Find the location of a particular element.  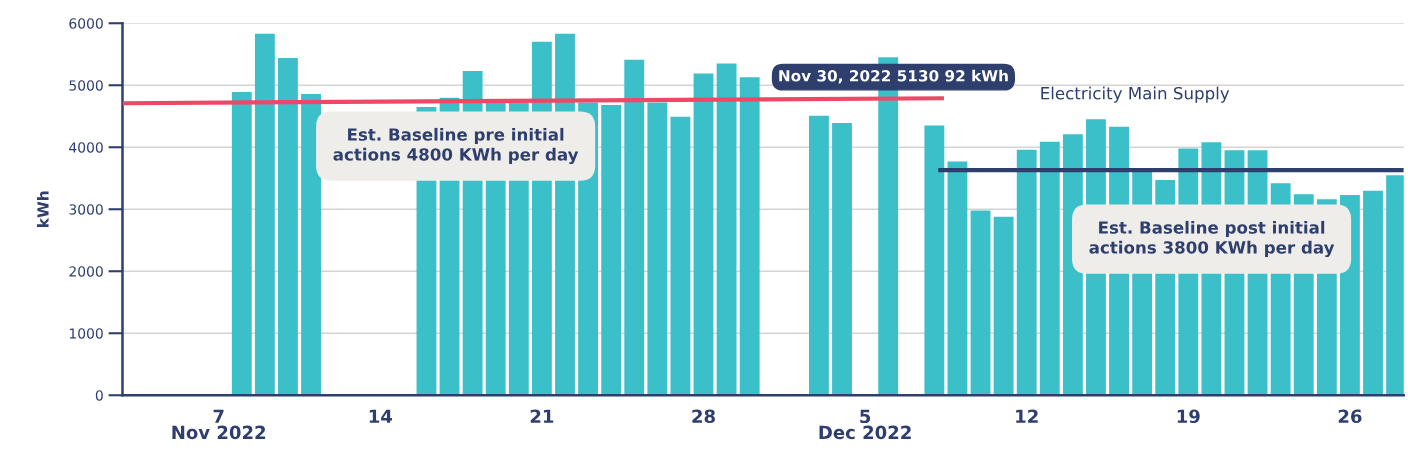

x-tick-label: 19 is located at coordinates (1188, 416).